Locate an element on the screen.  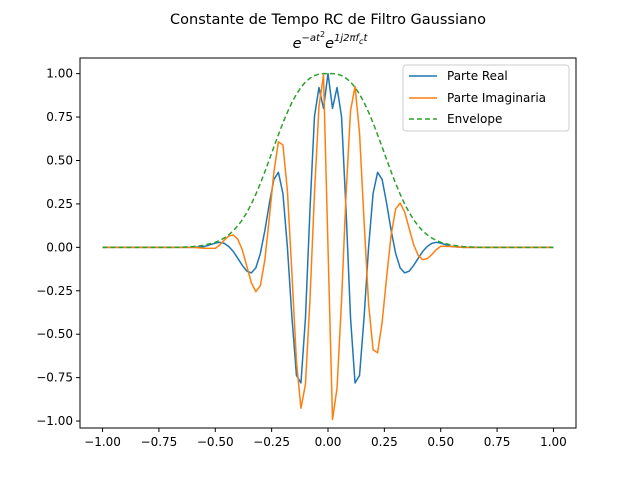
y-tick-label: 0.50 is located at coordinates (59, 160).